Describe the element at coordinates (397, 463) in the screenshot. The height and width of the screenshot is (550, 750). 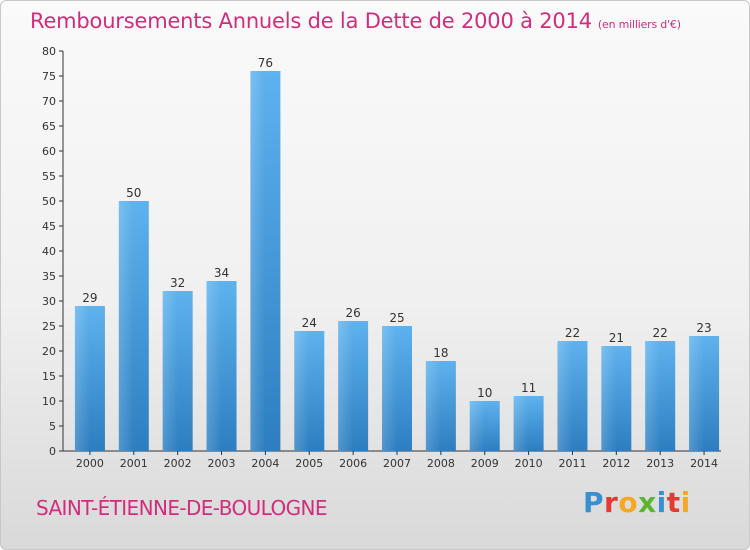
I see `x-tick-label: 2007` at that location.